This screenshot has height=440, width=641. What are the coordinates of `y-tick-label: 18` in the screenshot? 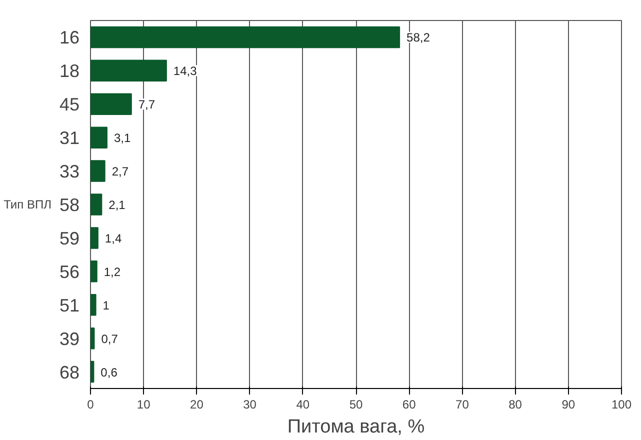 It's located at (69, 71).